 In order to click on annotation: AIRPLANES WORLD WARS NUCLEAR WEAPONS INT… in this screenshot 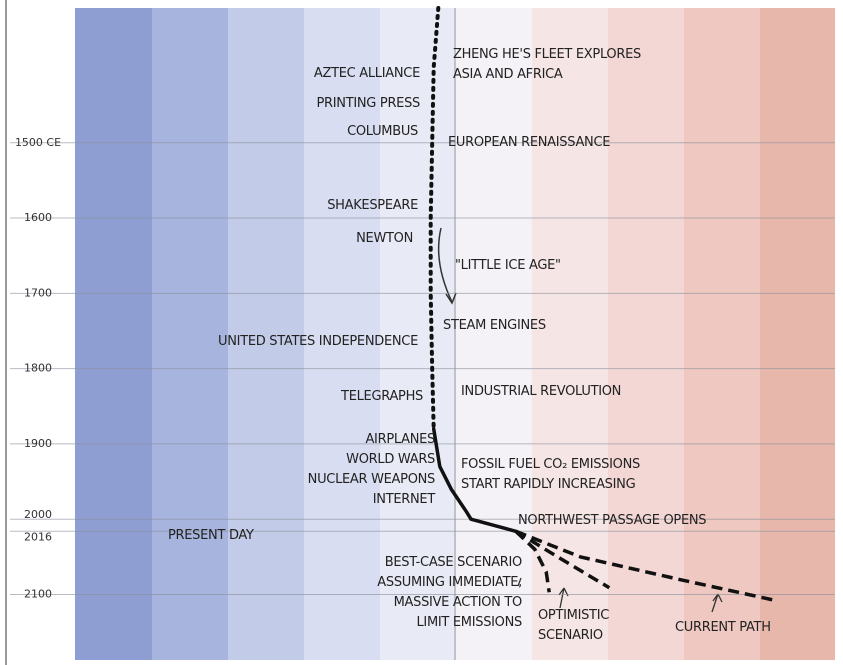, I will do `click(371, 469)`.